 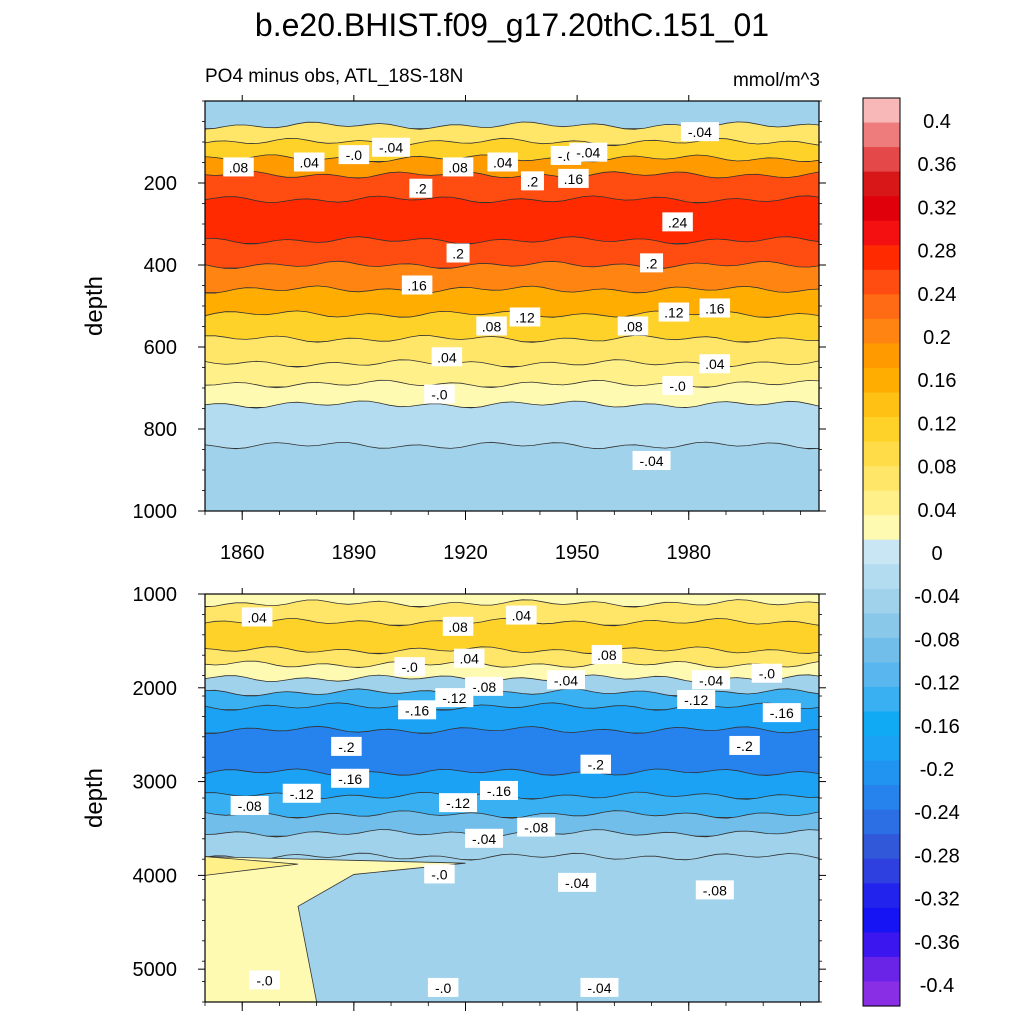 What do you see at coordinates (937, 252) in the screenshot?
I see `colorbar-label: 0.28` at bounding box center [937, 252].